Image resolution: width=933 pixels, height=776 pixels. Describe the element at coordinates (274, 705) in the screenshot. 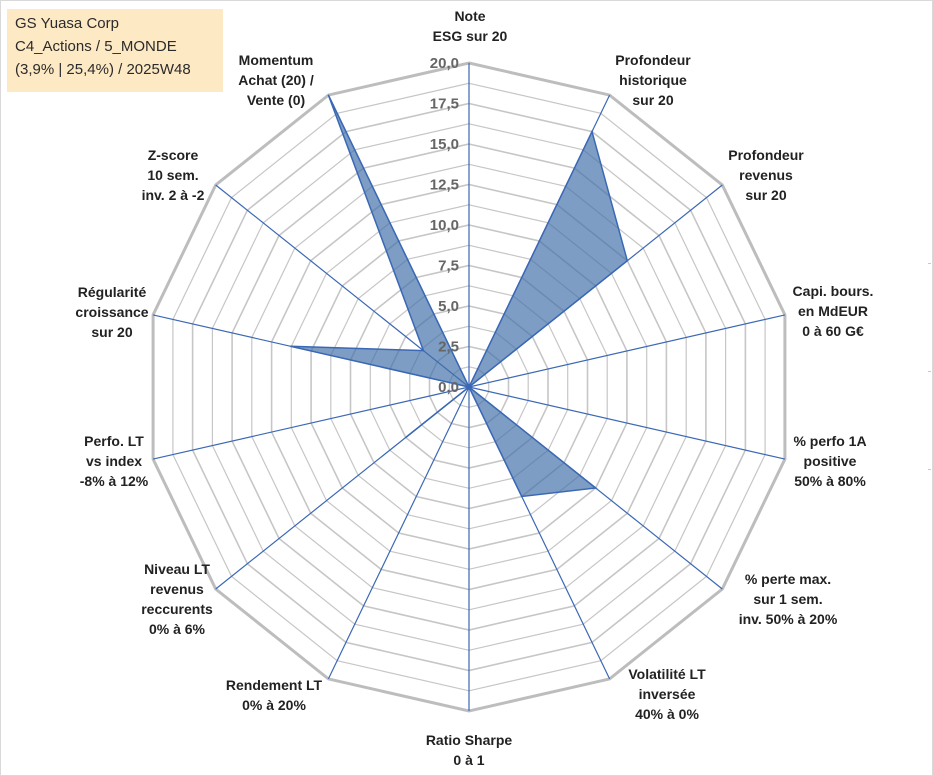

I see `axis-label-line: 0% à 20%` at that location.